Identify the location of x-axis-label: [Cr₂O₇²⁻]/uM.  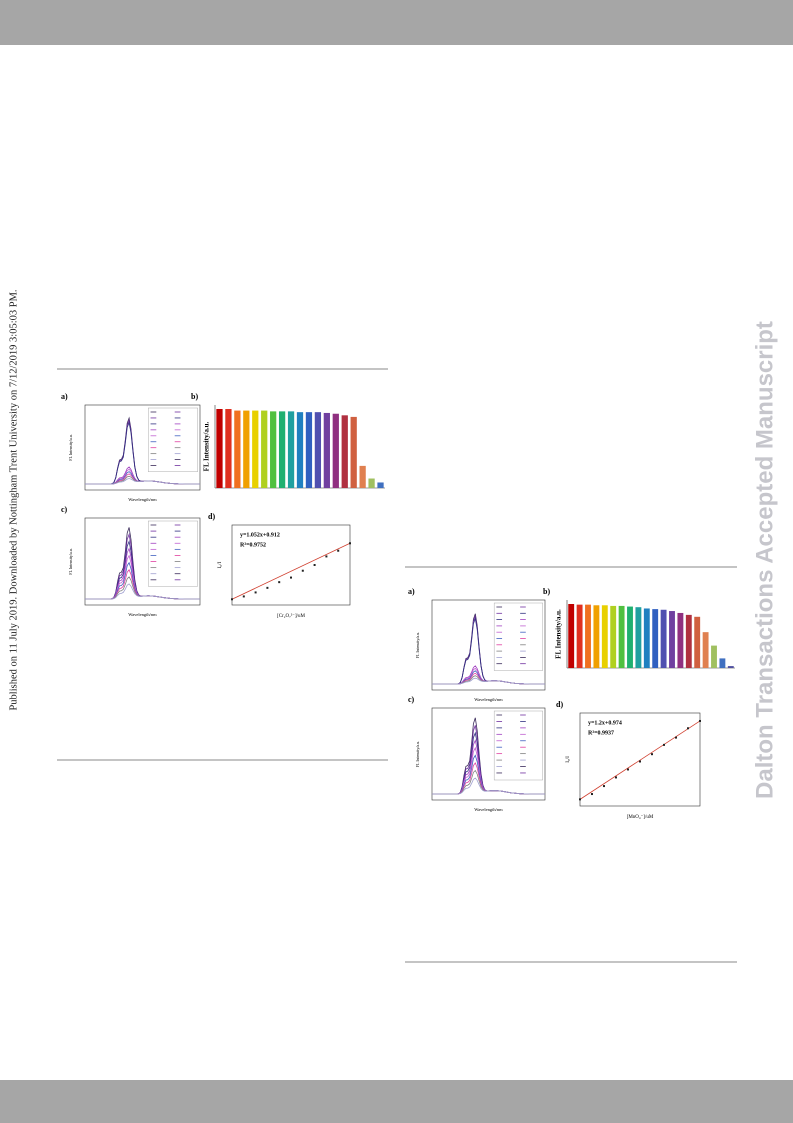
(291, 616).